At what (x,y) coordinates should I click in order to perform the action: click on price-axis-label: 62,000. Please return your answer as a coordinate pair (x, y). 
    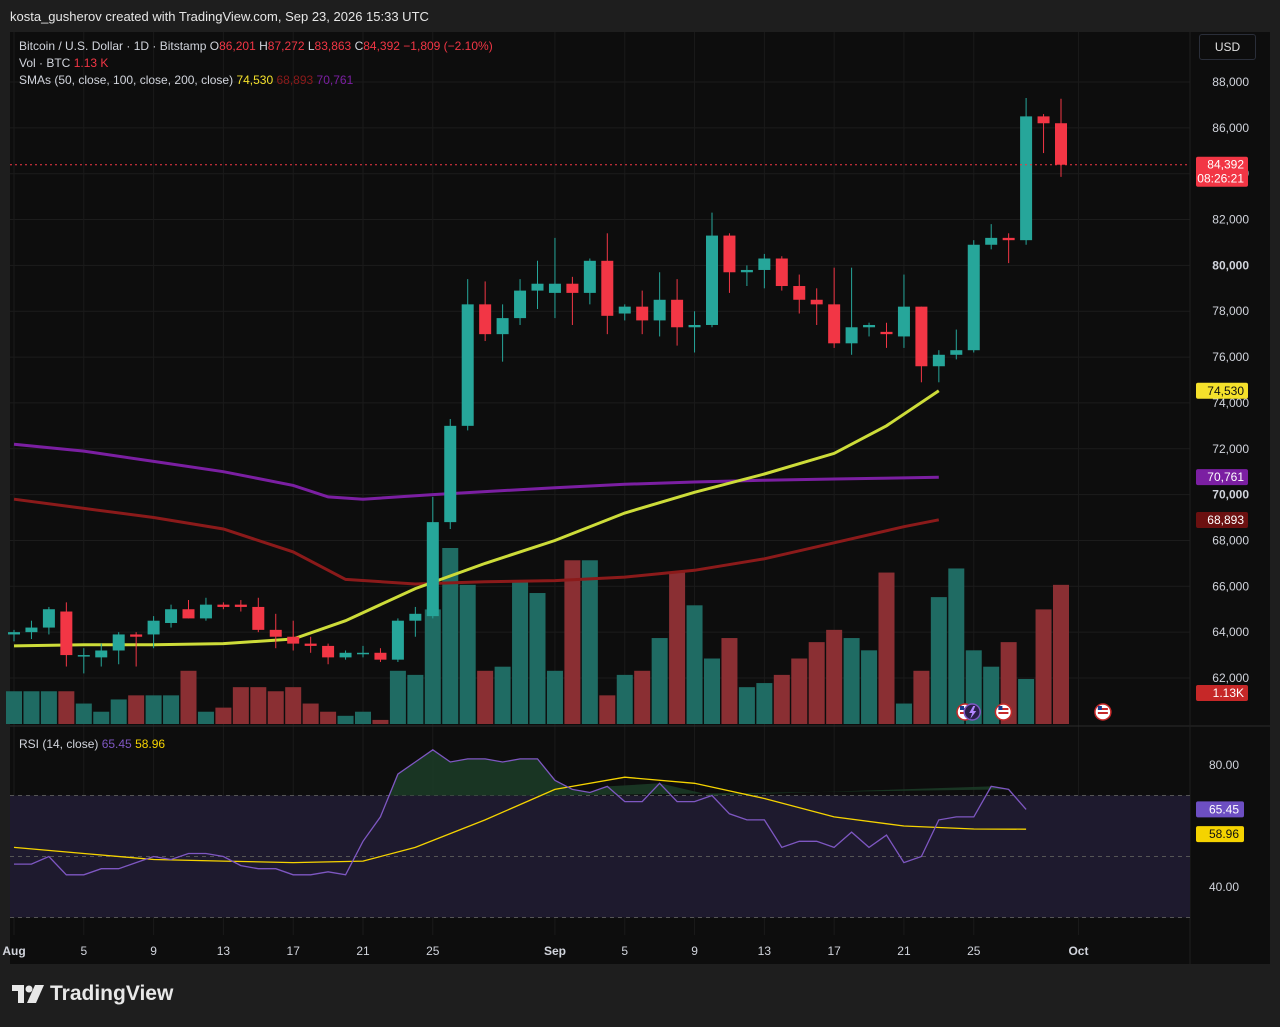
    Looking at the image, I should click on (1230, 678).